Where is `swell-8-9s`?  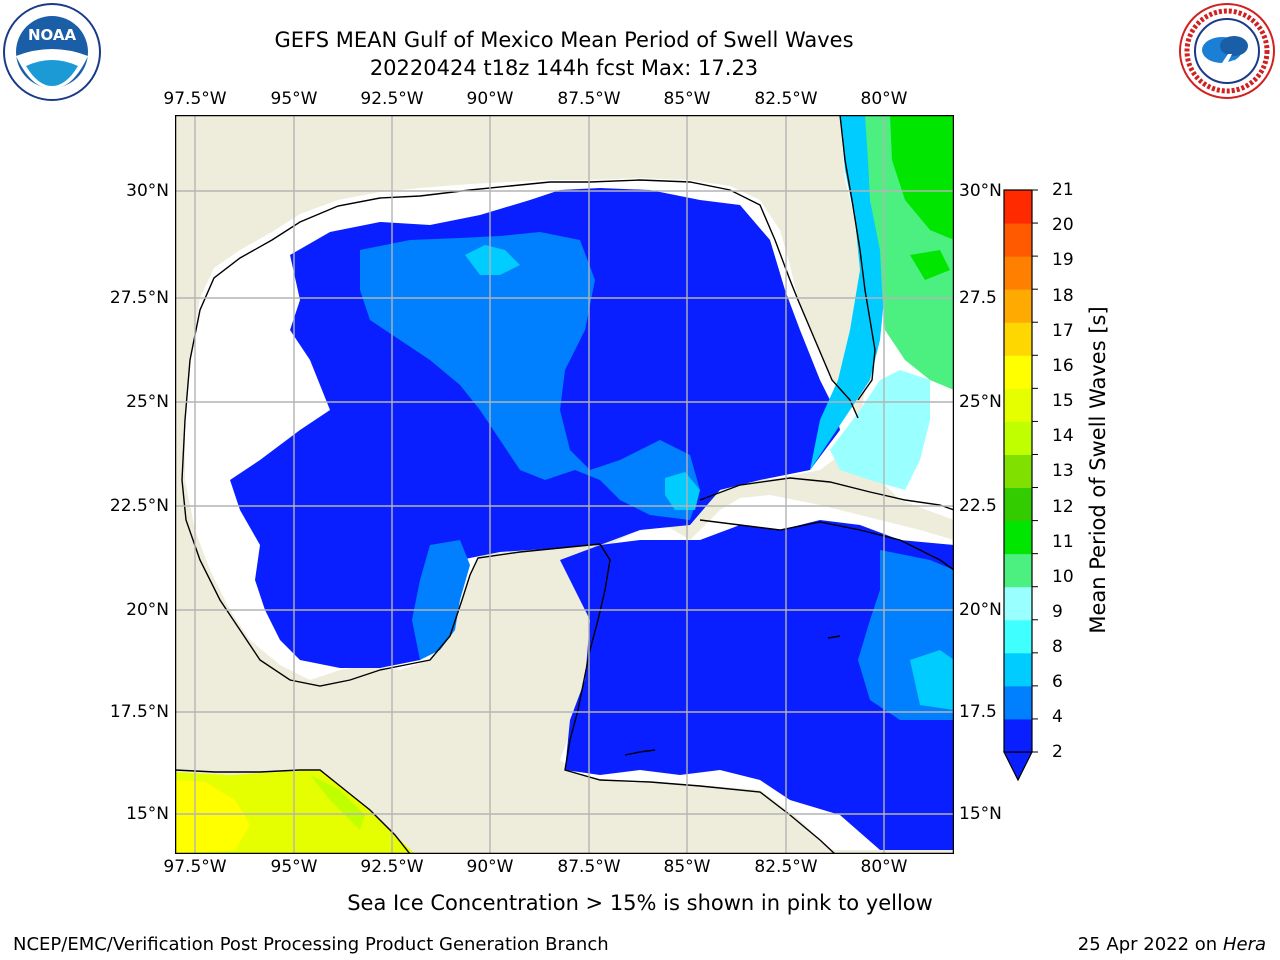
swell-8-9s is located at coordinates (880, 430).